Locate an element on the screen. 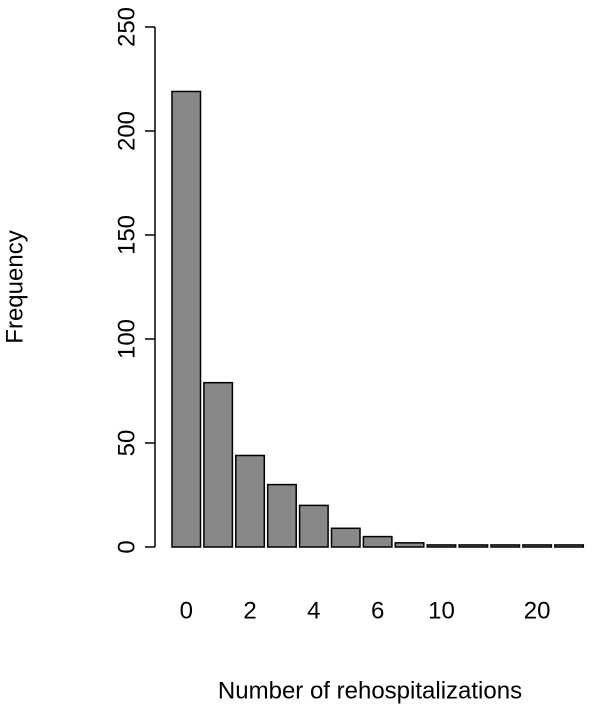  x-tick-label: 20 is located at coordinates (537, 610).